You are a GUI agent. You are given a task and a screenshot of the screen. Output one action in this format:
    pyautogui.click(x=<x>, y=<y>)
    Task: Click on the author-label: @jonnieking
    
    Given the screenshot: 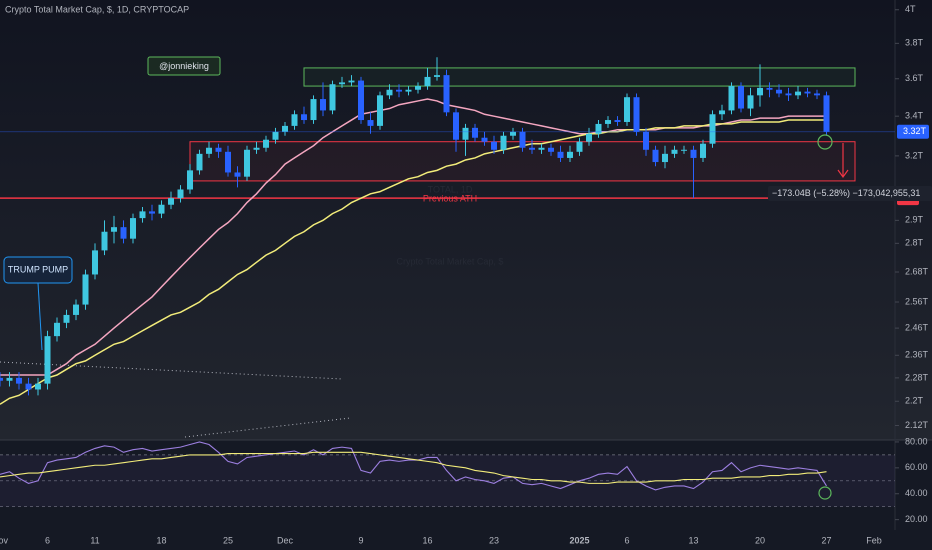 What is the action you would take?
    pyautogui.click(x=184, y=66)
    